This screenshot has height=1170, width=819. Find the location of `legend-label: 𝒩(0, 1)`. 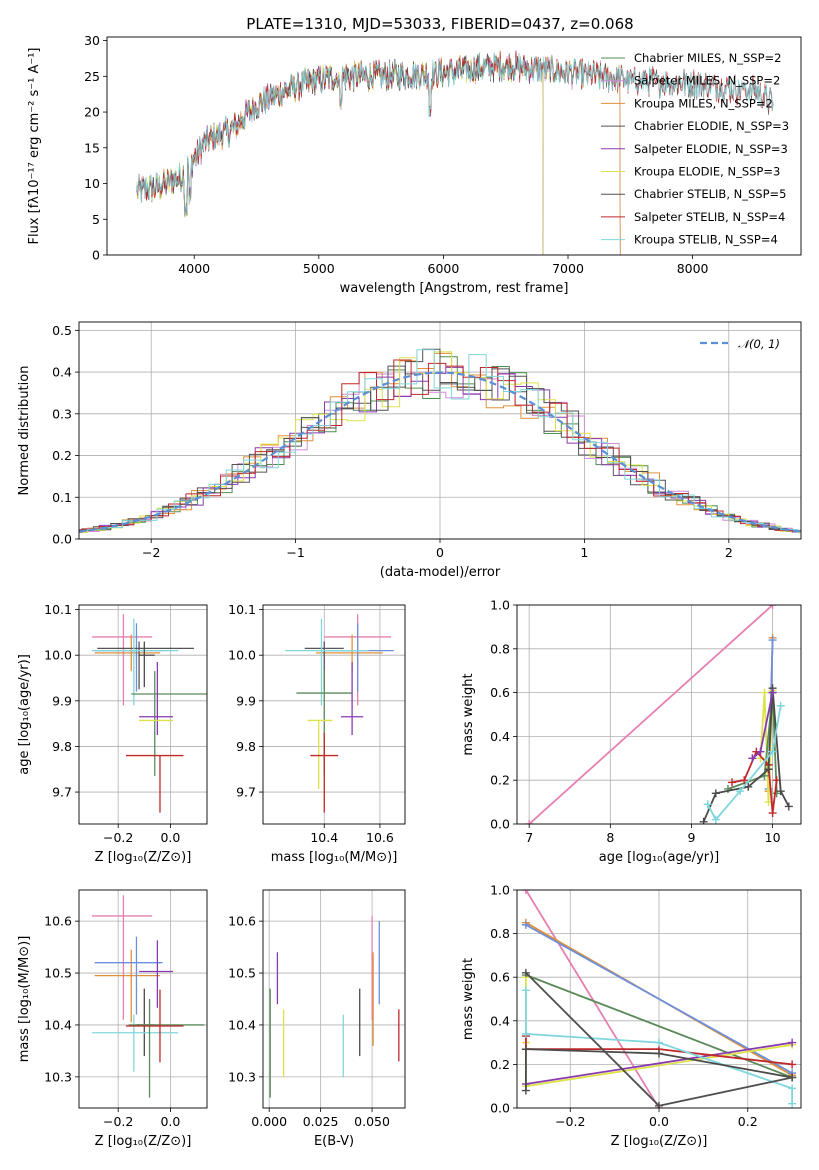

legend-label: 𝒩(0, 1) is located at coordinates (759, 344).